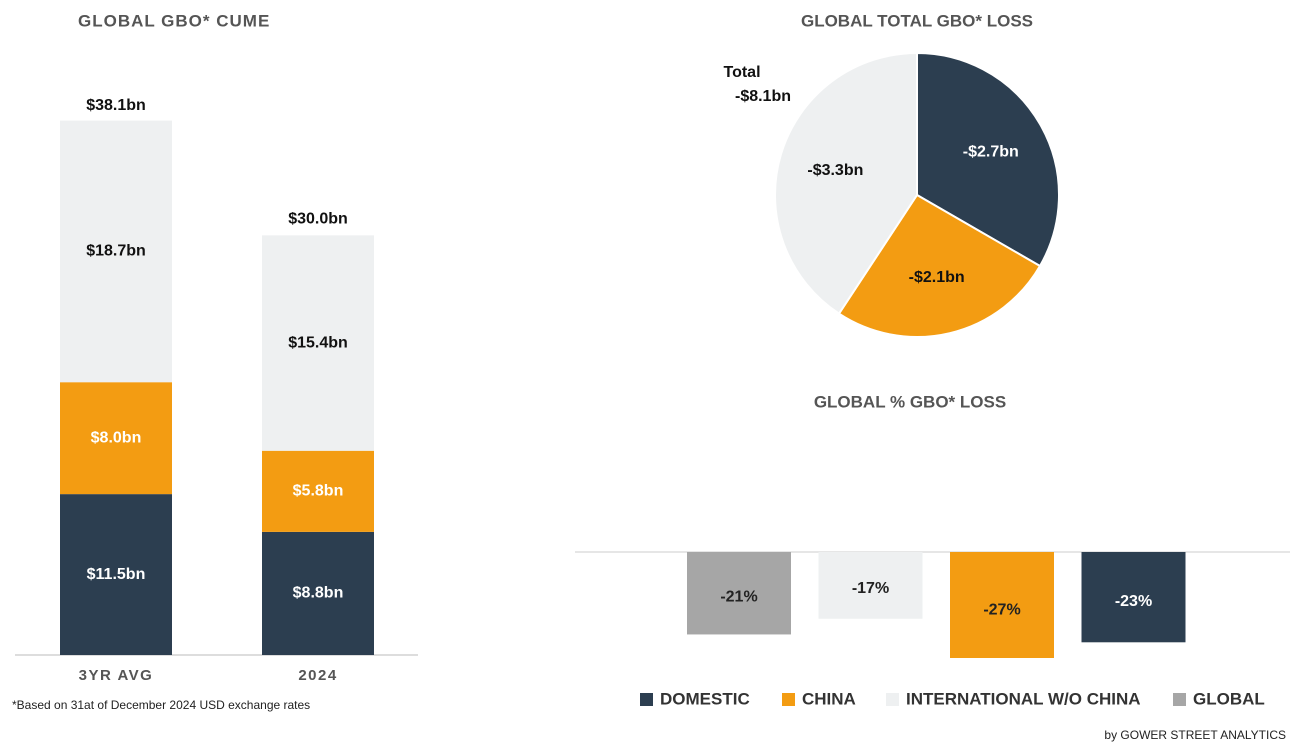 The width and height of the screenshot is (1291, 743). I want to click on value-label: -$3.3bn, so click(835, 170).